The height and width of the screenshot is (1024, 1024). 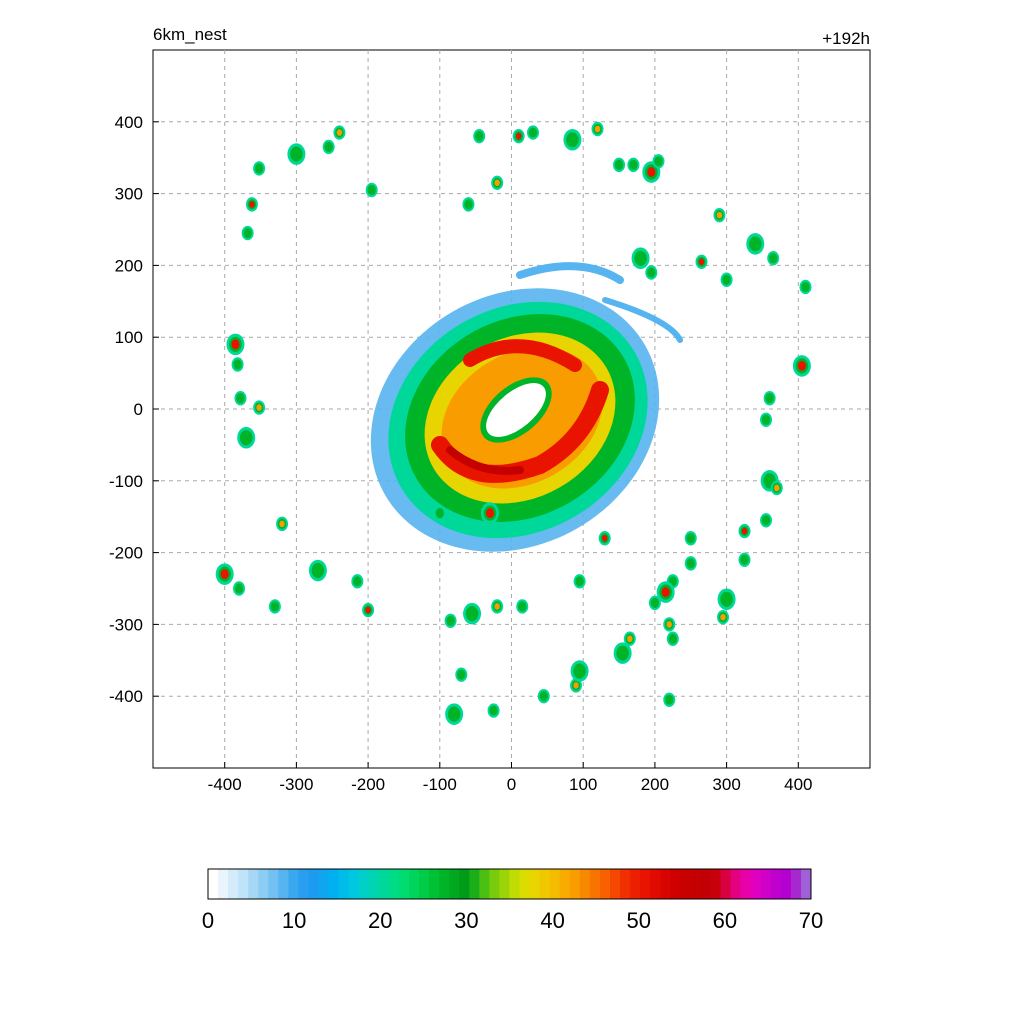 I want to click on eyewall-red-arc-north, so click(x=522, y=355).